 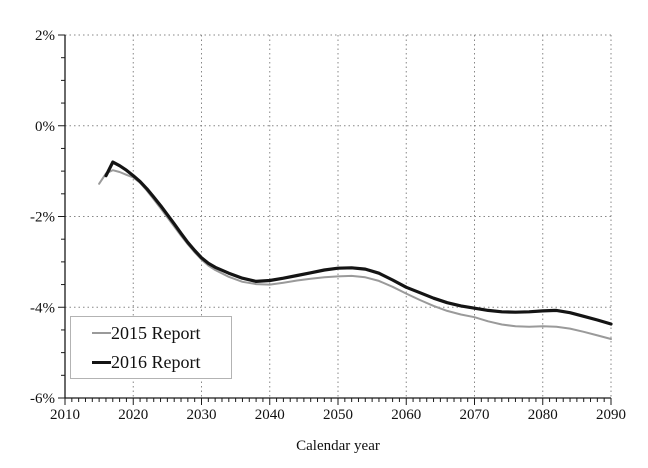 What do you see at coordinates (270, 415) in the screenshot?
I see `x-tick-label: 2040` at bounding box center [270, 415].